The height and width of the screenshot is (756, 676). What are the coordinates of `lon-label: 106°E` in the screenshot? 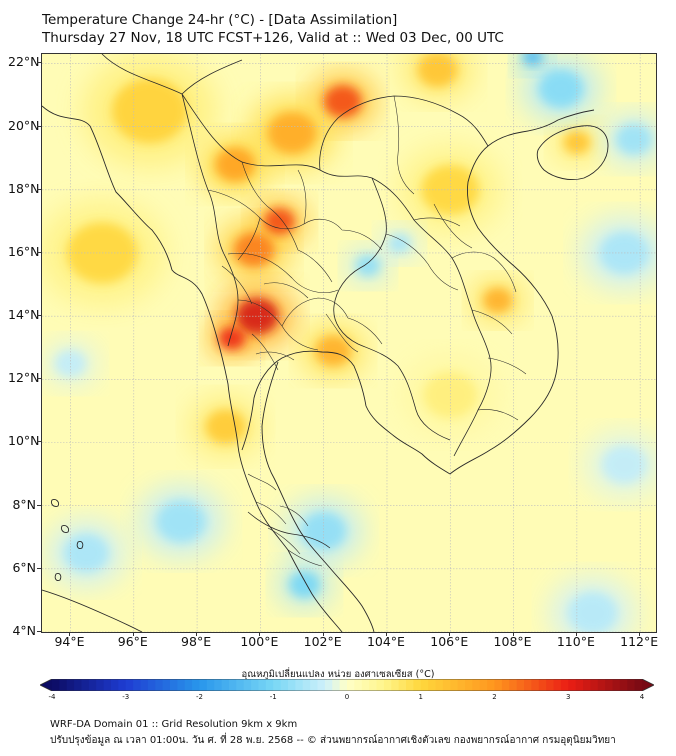 It's located at (449, 641).